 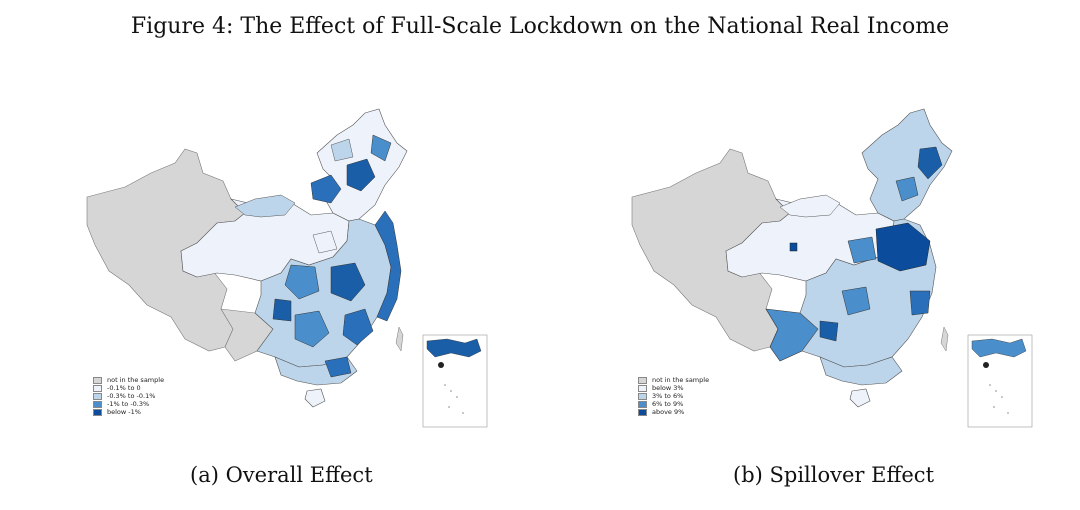 What do you see at coordinates (381, 148) in the screenshot?
I see `region-ne-mid2` at bounding box center [381, 148].